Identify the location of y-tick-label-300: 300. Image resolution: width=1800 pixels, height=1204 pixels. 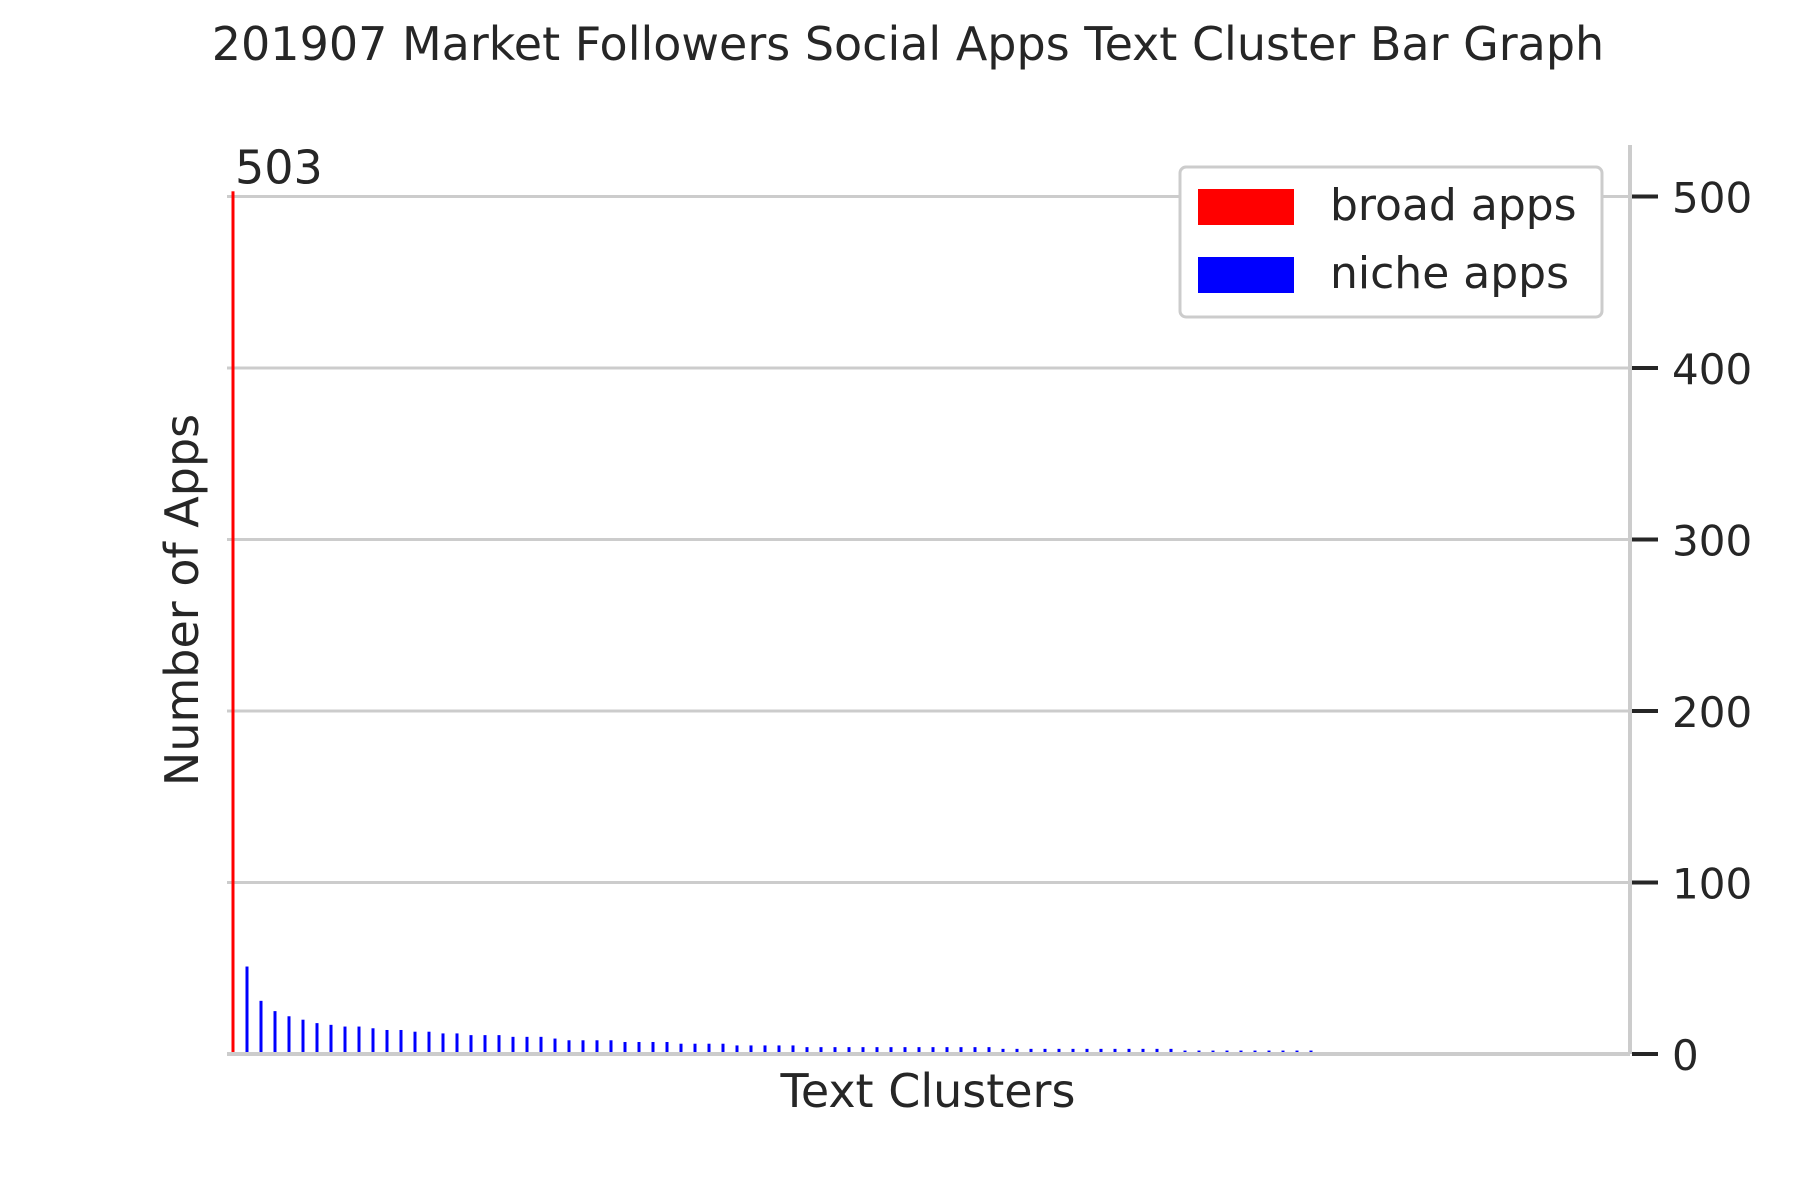
(1712, 540).